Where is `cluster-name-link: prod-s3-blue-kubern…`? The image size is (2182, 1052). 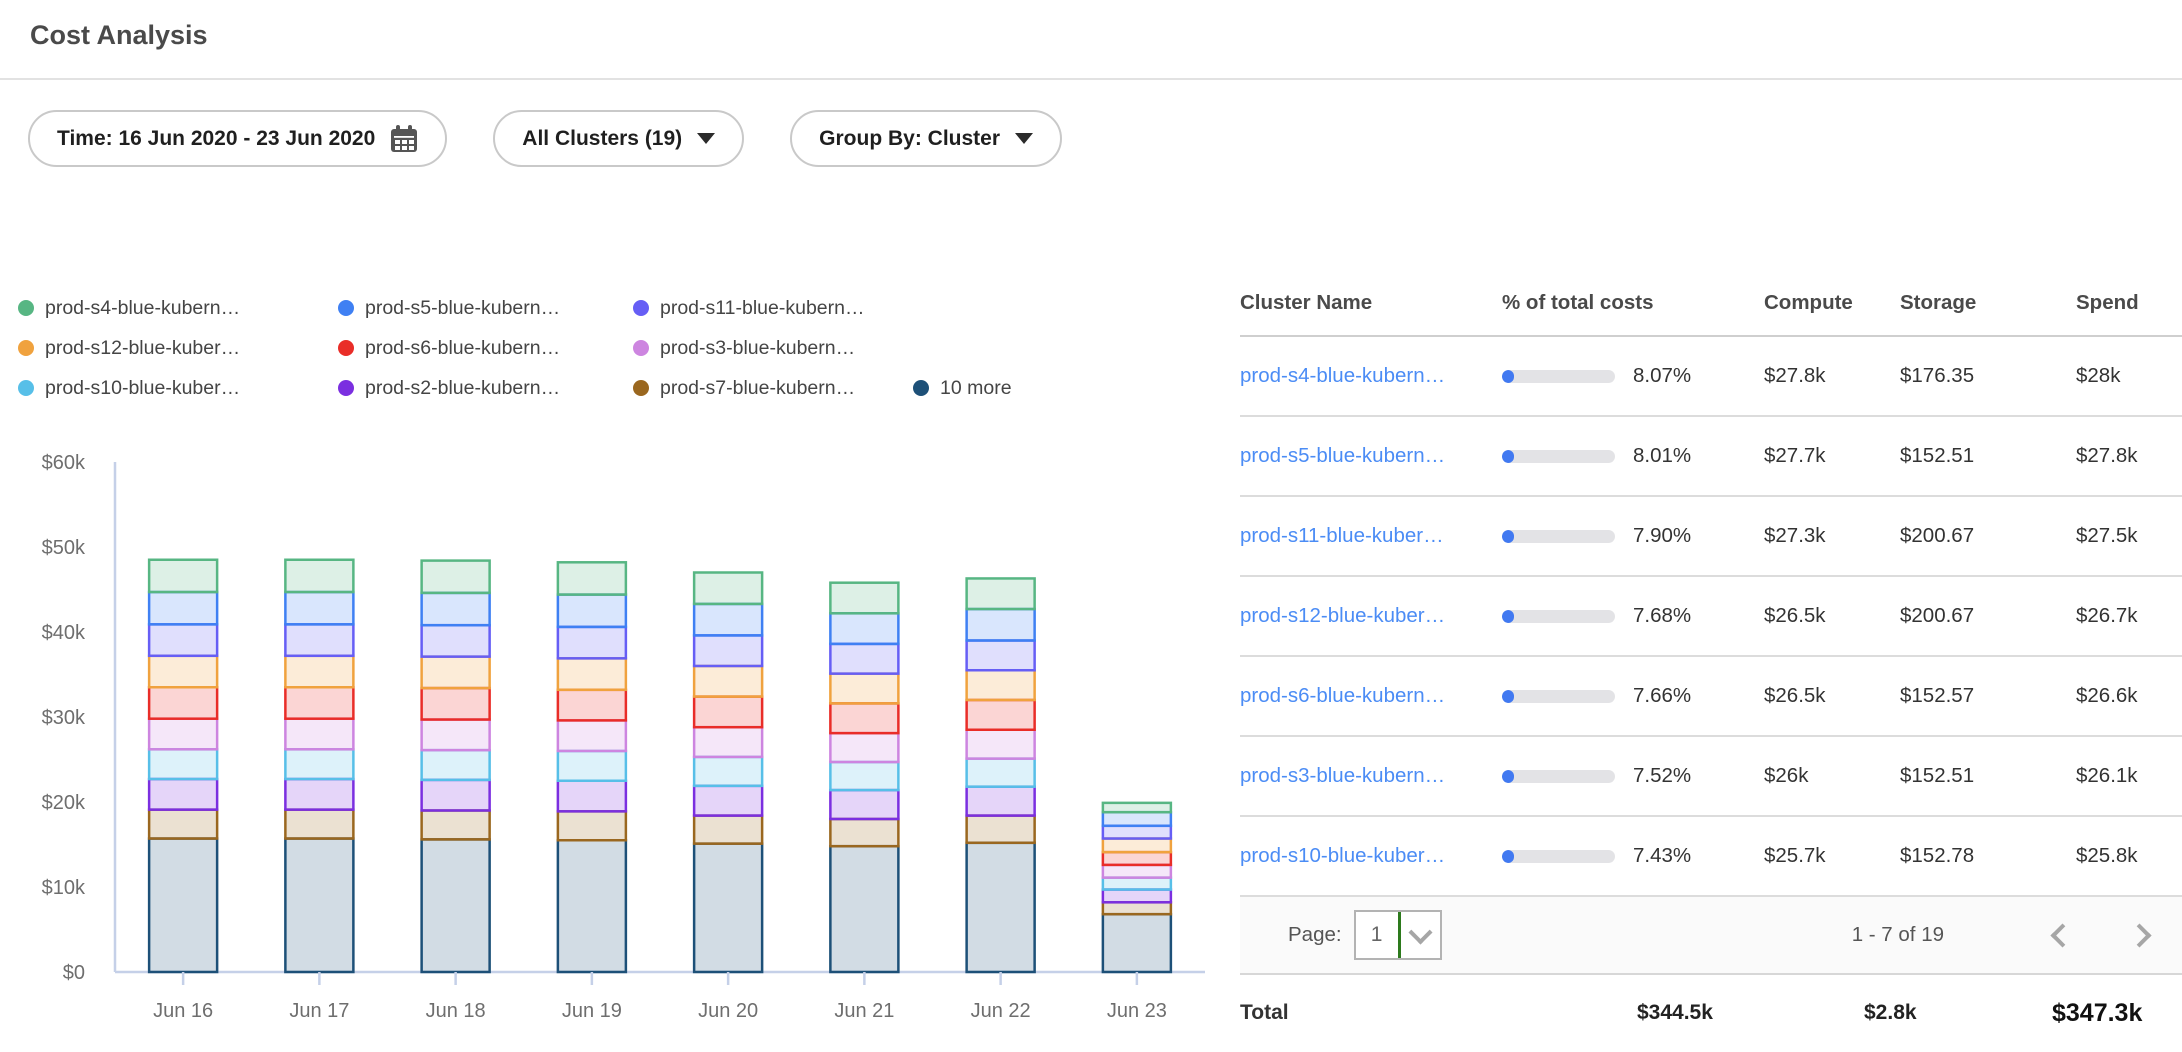
cluster-name-link: prod-s3-blue-kubern… is located at coordinates (1343, 775).